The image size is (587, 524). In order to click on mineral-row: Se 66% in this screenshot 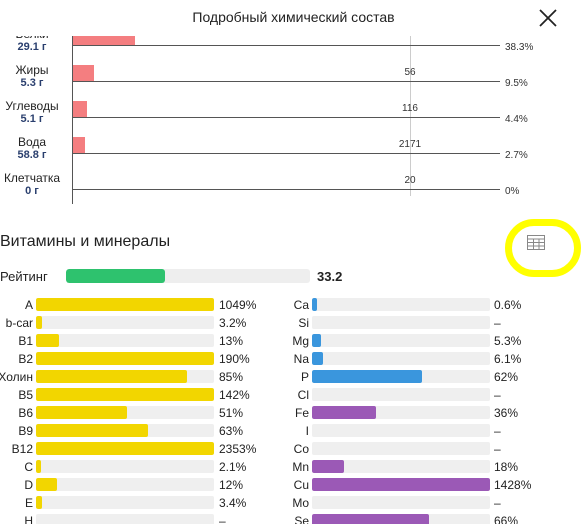, I will do `click(293, 518)`.